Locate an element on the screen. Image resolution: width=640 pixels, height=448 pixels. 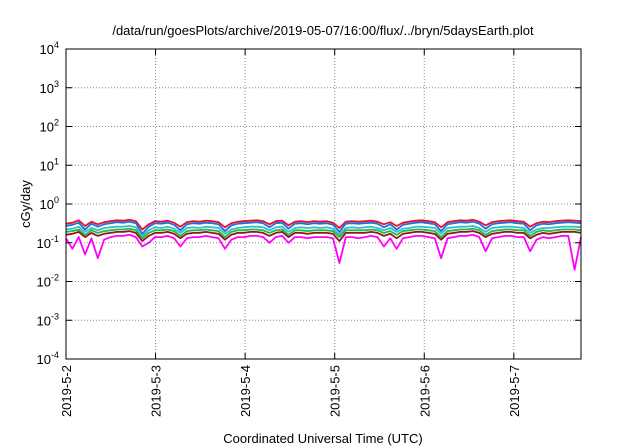
y-tick-label: 10¹ is located at coordinates (49, 164).